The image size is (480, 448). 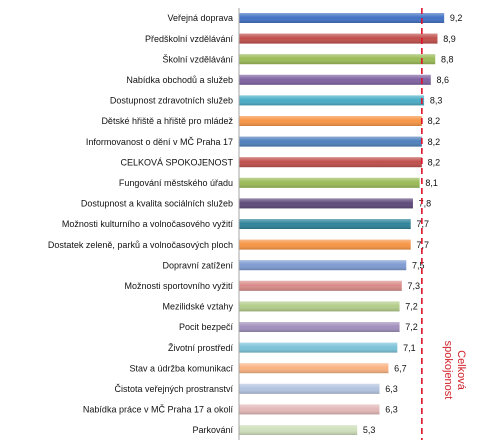 What do you see at coordinates (197, 265) in the screenshot?
I see `category-label-dopravni-zatizeni: Dopravní zatížení` at bounding box center [197, 265].